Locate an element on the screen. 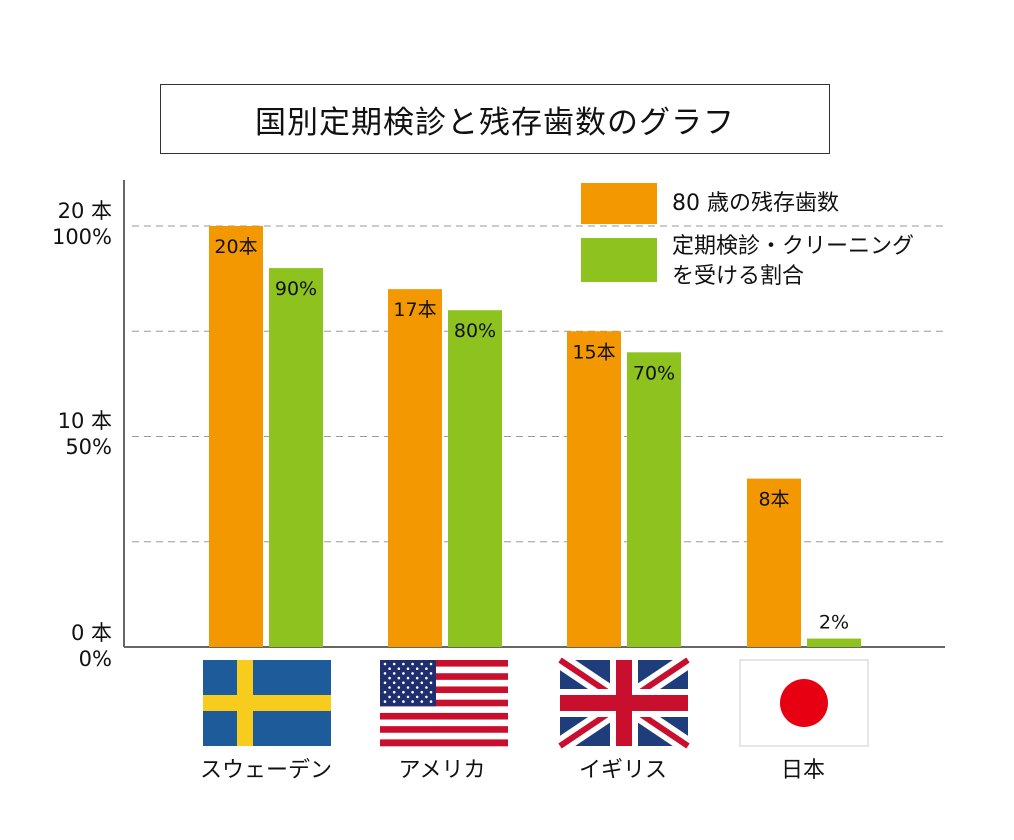 The width and height of the screenshot is (1014, 840). teeth-bar-label-2: 15本 is located at coordinates (593, 352).